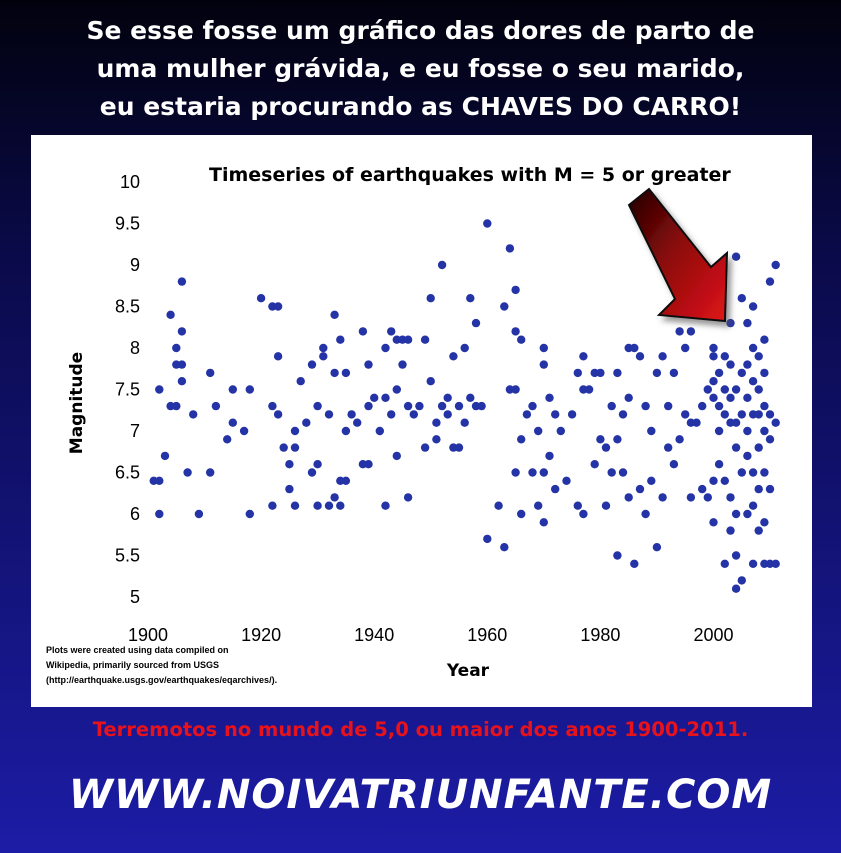 Image resolution: width=841 pixels, height=853 pixels. I want to click on x-tick-label: 1900, so click(148, 635).